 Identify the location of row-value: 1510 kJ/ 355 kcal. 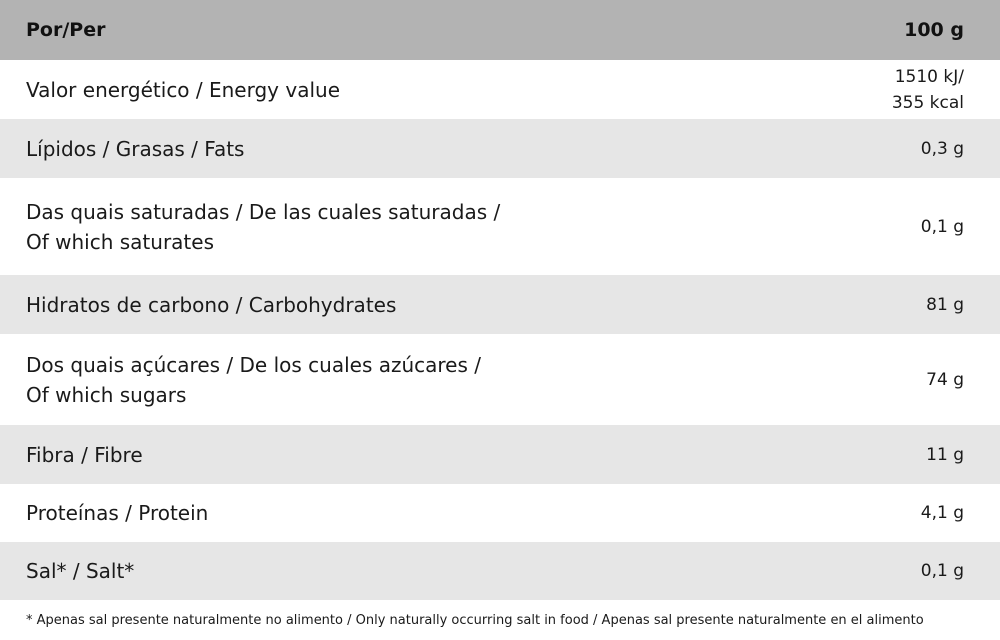
(927, 89).